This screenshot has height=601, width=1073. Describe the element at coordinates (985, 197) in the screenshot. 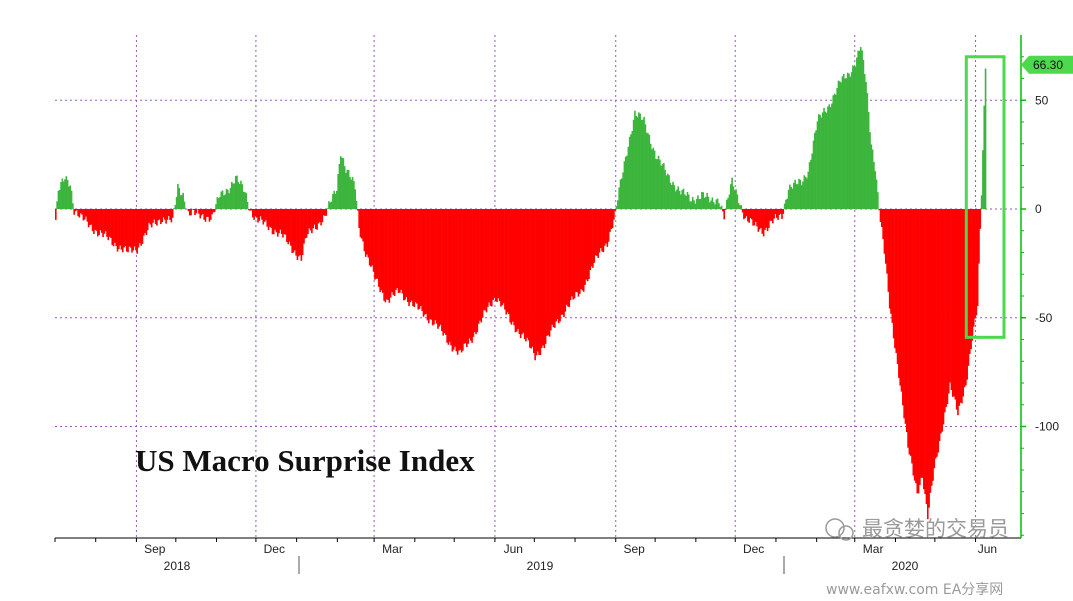

I see `highlight-rect` at that location.